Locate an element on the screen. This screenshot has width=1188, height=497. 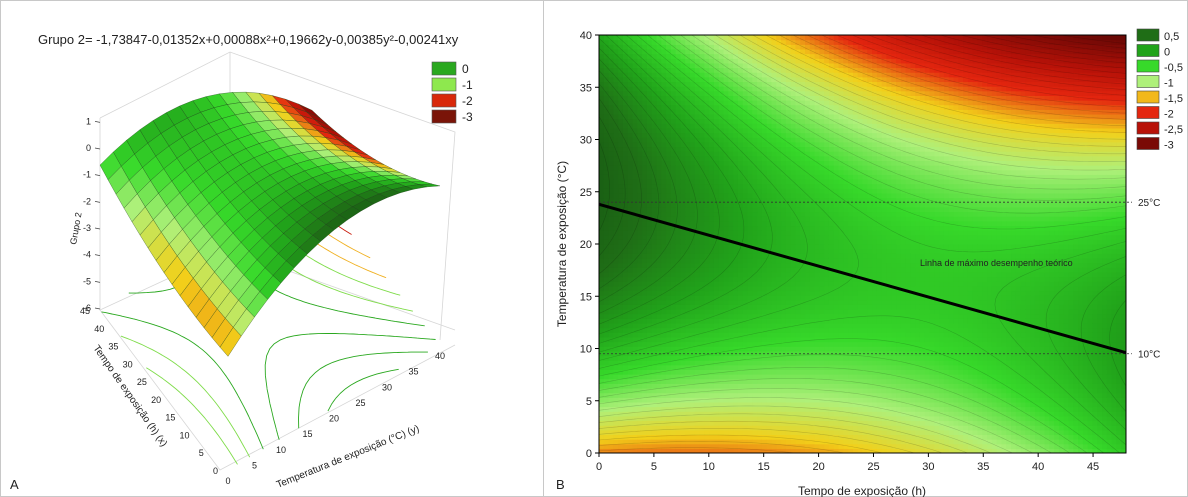
z-tick-label: -4 is located at coordinates (87, 255).